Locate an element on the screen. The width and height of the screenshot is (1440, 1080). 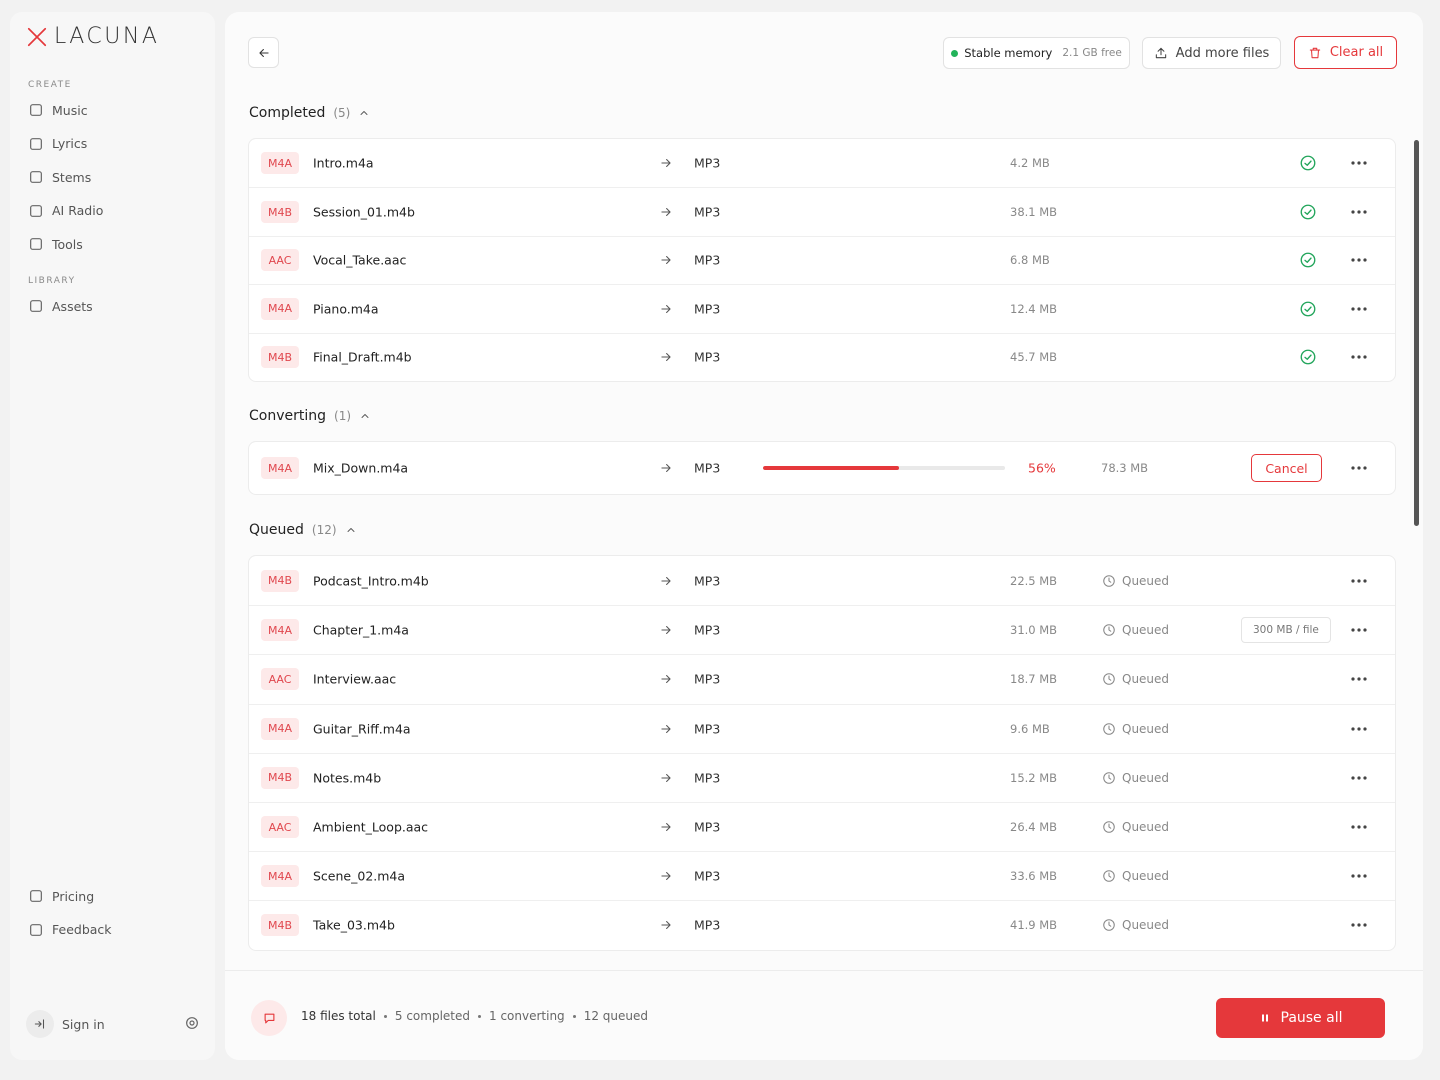
file-size: 22.5 MB is located at coordinates (1034, 580).